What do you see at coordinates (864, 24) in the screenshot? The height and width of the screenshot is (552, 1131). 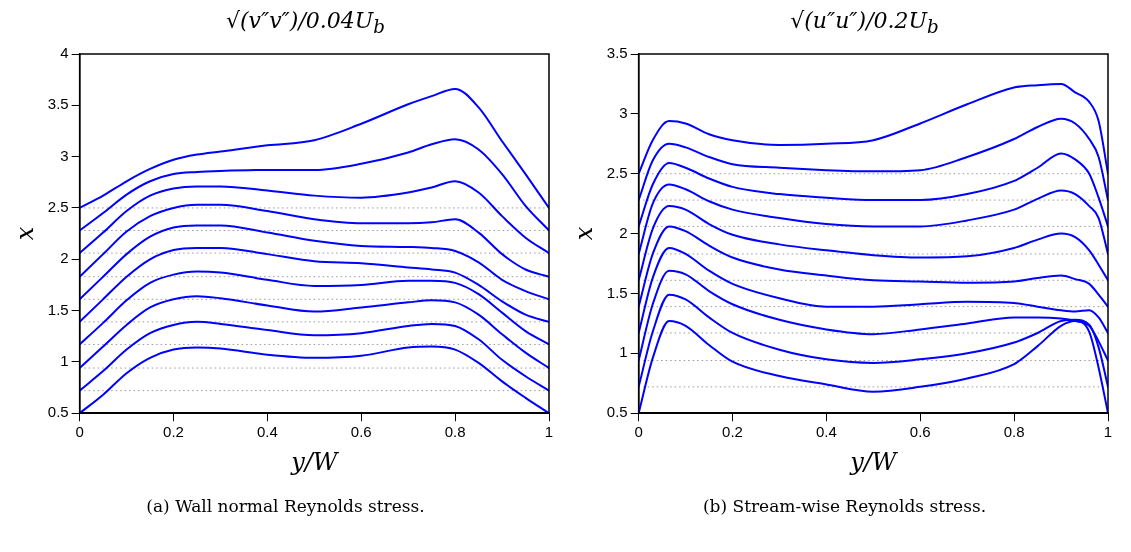 I see `chart-title: √(u″u″)/0.2U$_{b}$` at bounding box center [864, 24].